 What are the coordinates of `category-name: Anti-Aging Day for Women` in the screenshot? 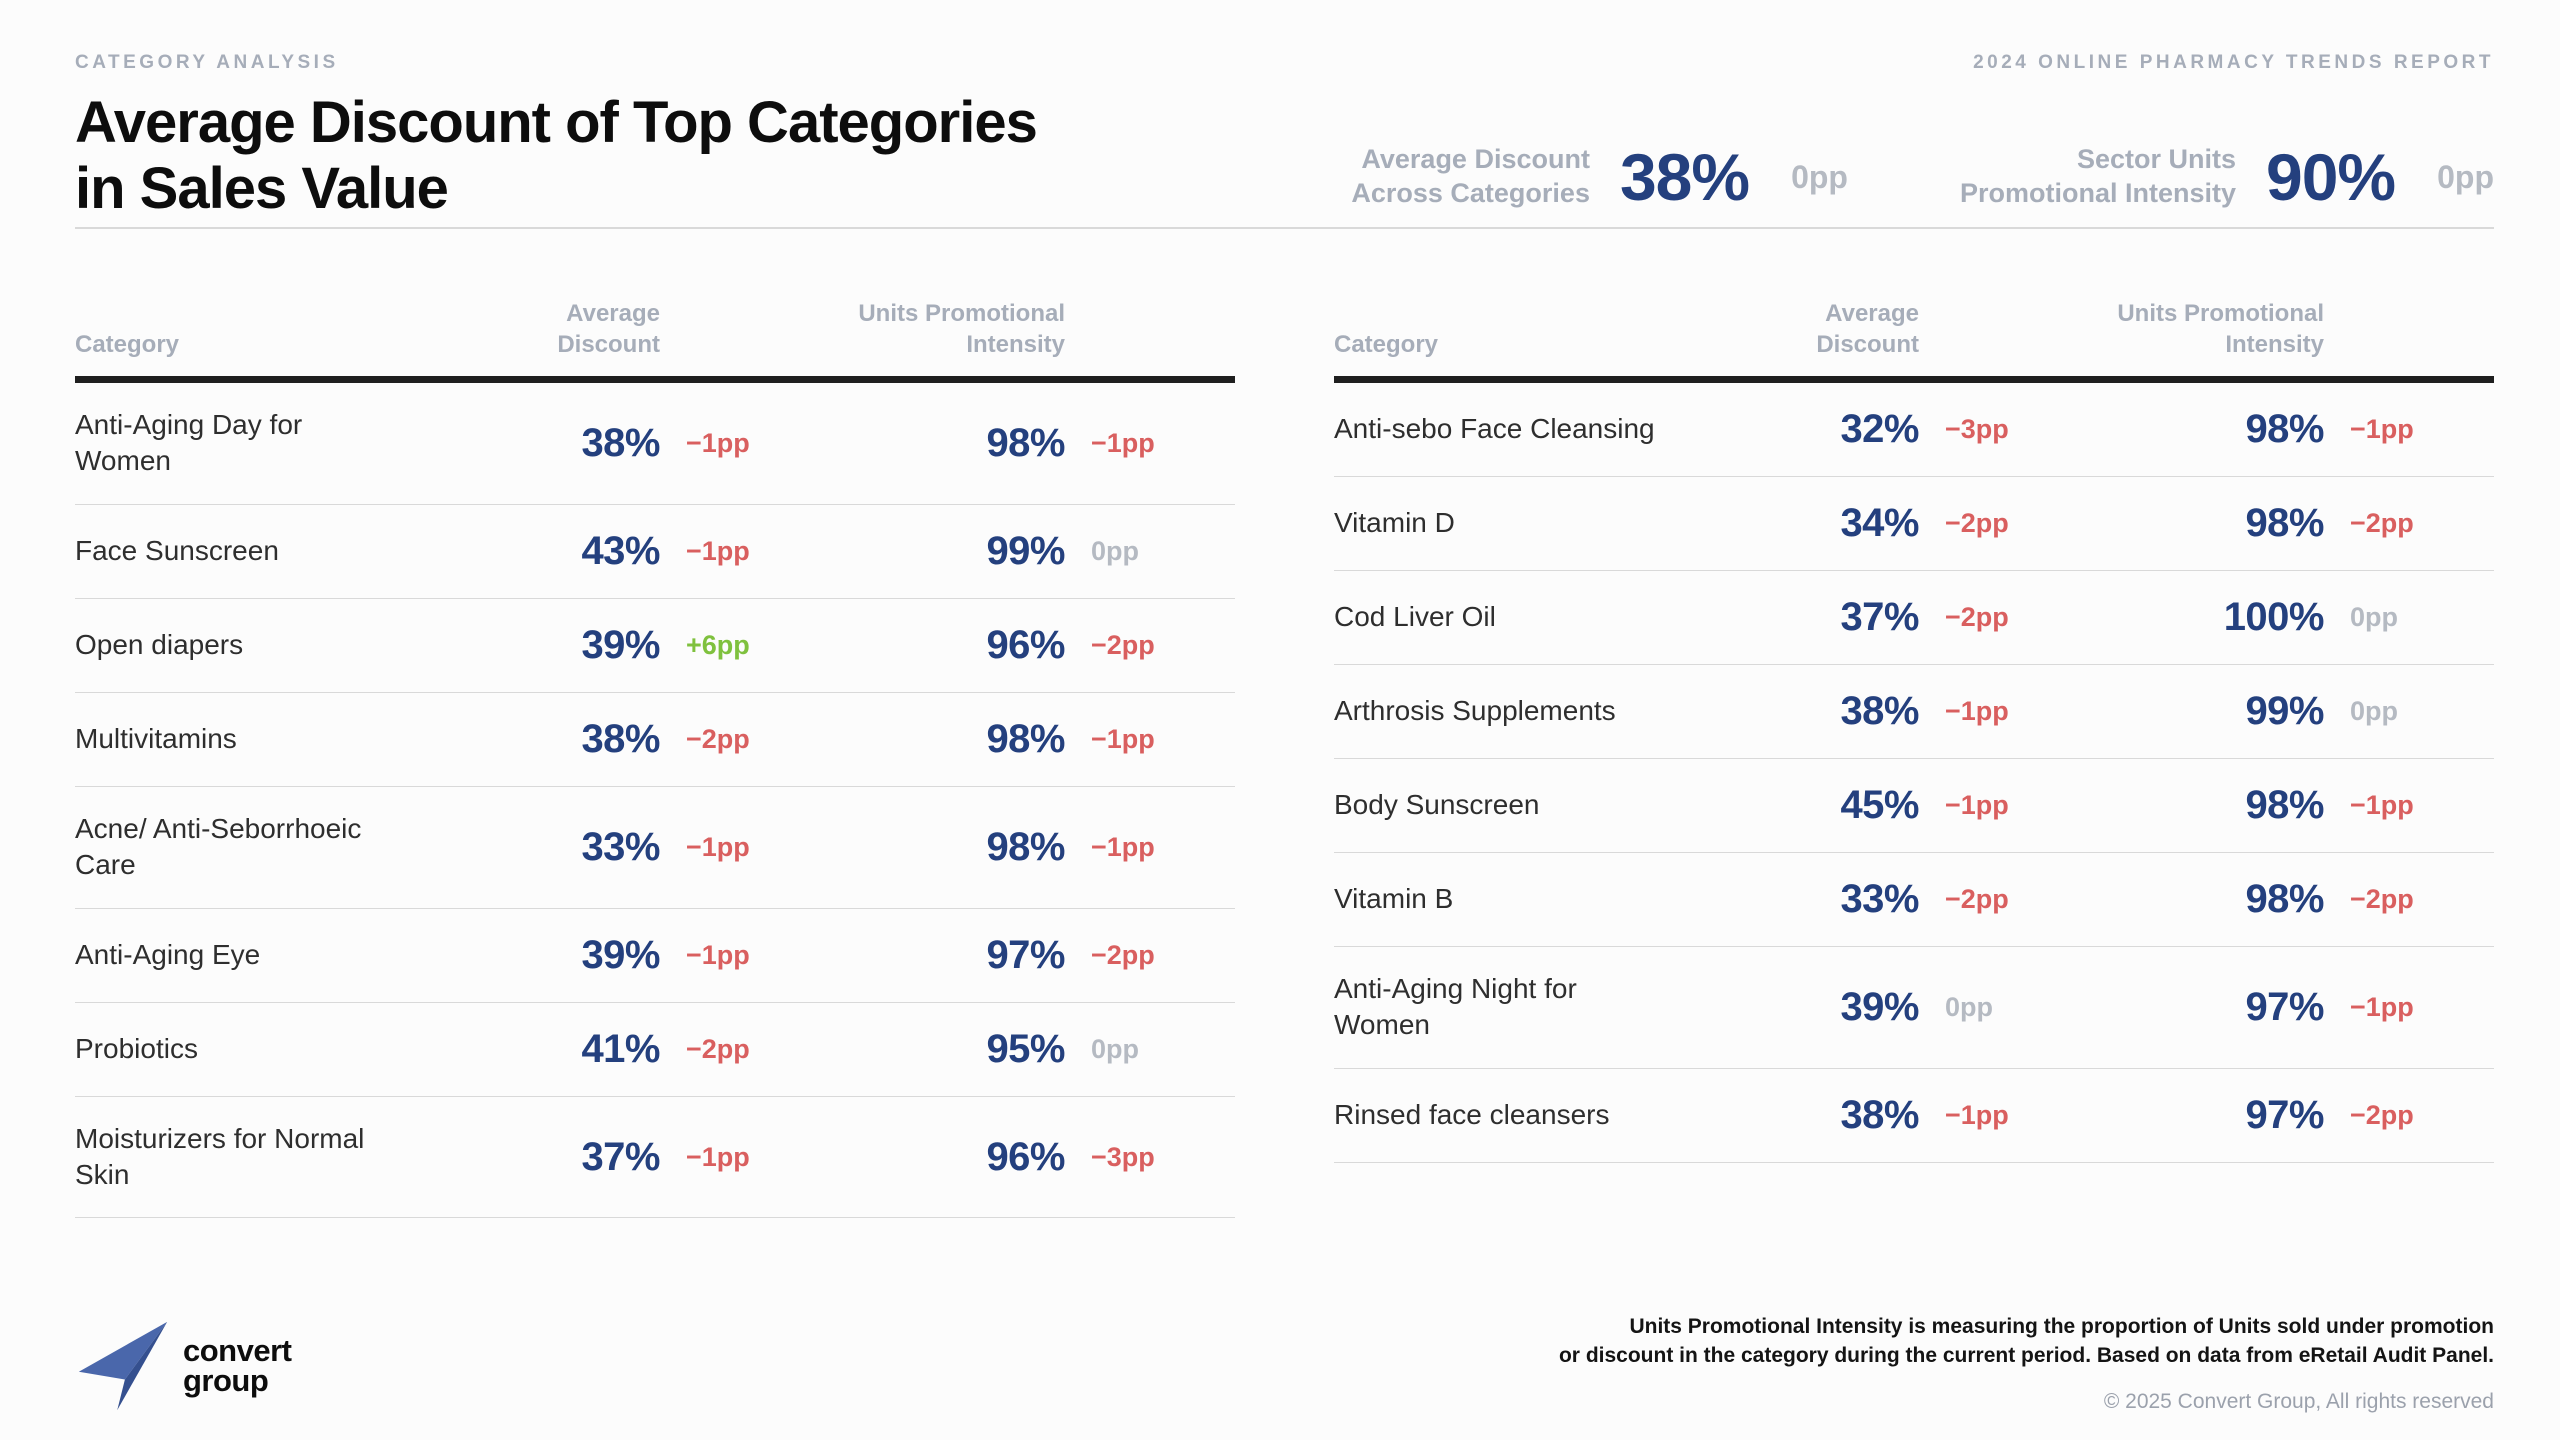 It's located at (189, 443).